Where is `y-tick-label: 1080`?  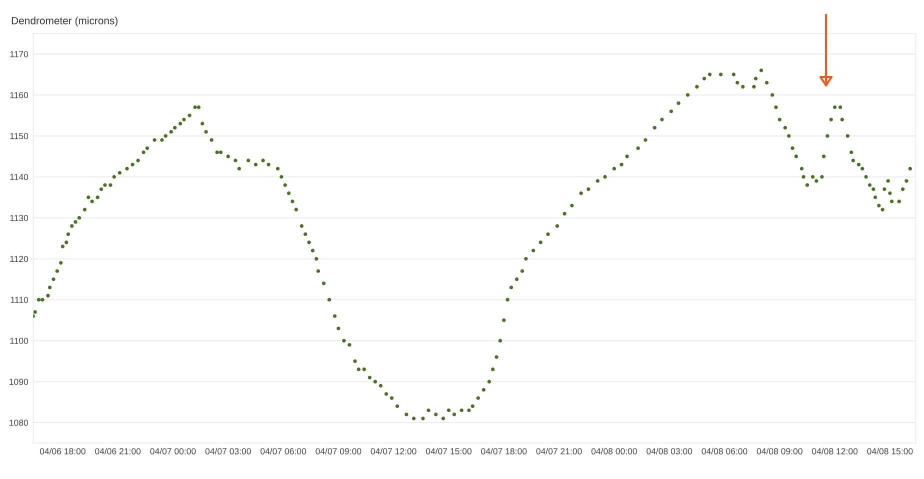 y-tick-label: 1080 is located at coordinates (19, 423).